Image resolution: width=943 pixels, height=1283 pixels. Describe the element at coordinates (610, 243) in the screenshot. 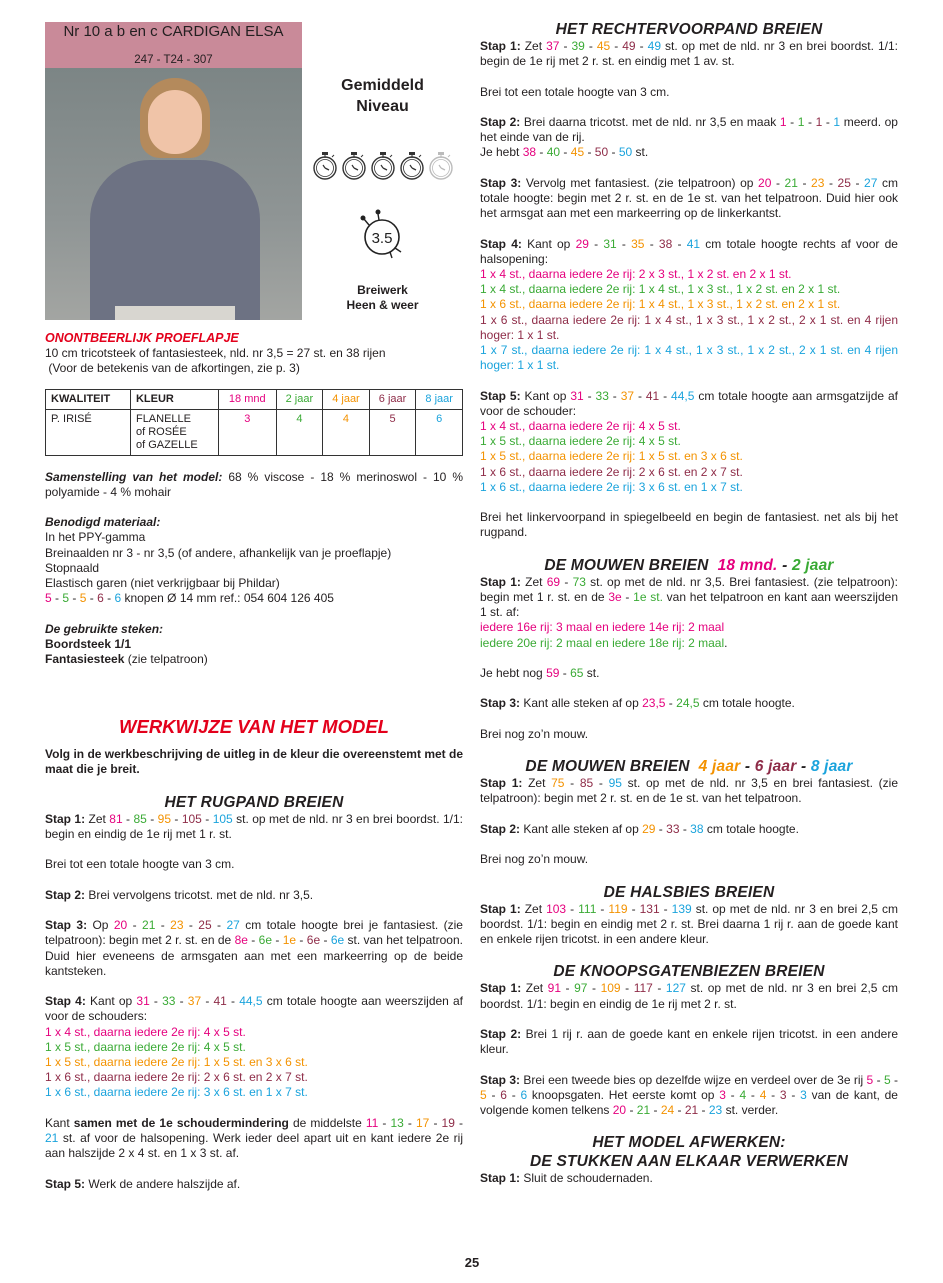

I see `text-run-g: 31` at that location.